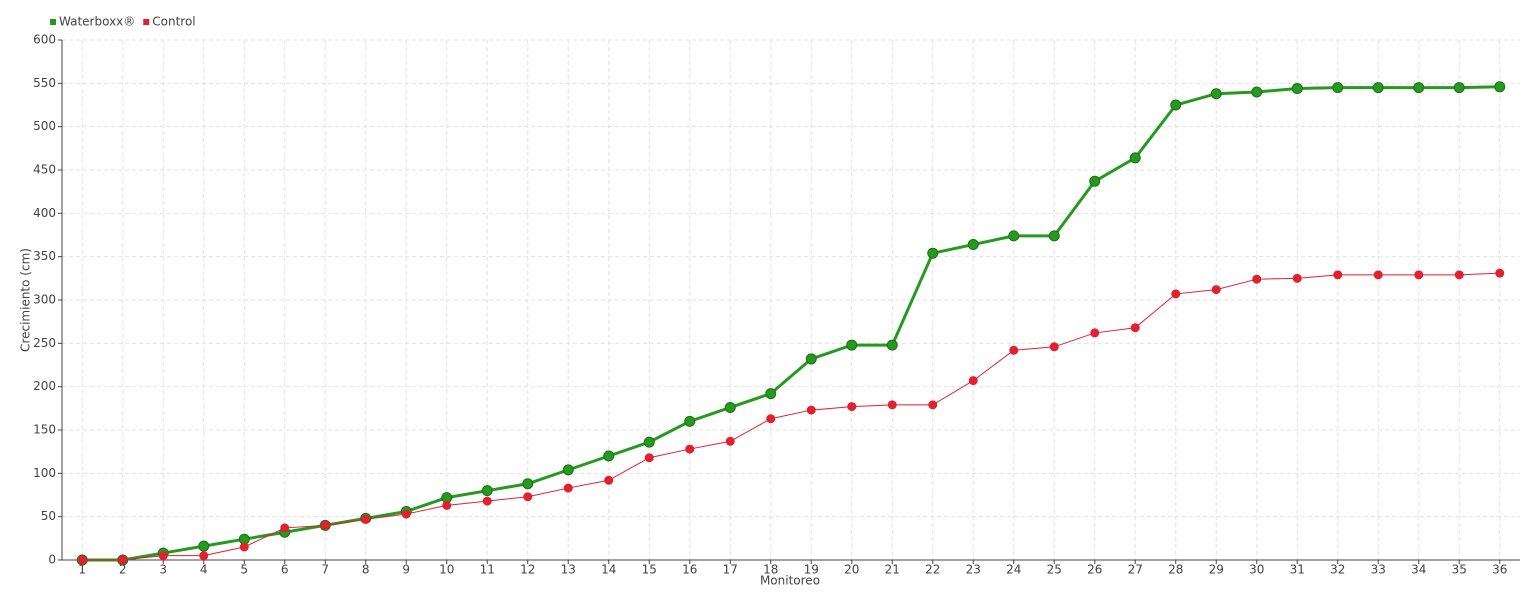 This screenshot has height=604, width=1540. I want to click on x-tick-label: 1, so click(82, 570).